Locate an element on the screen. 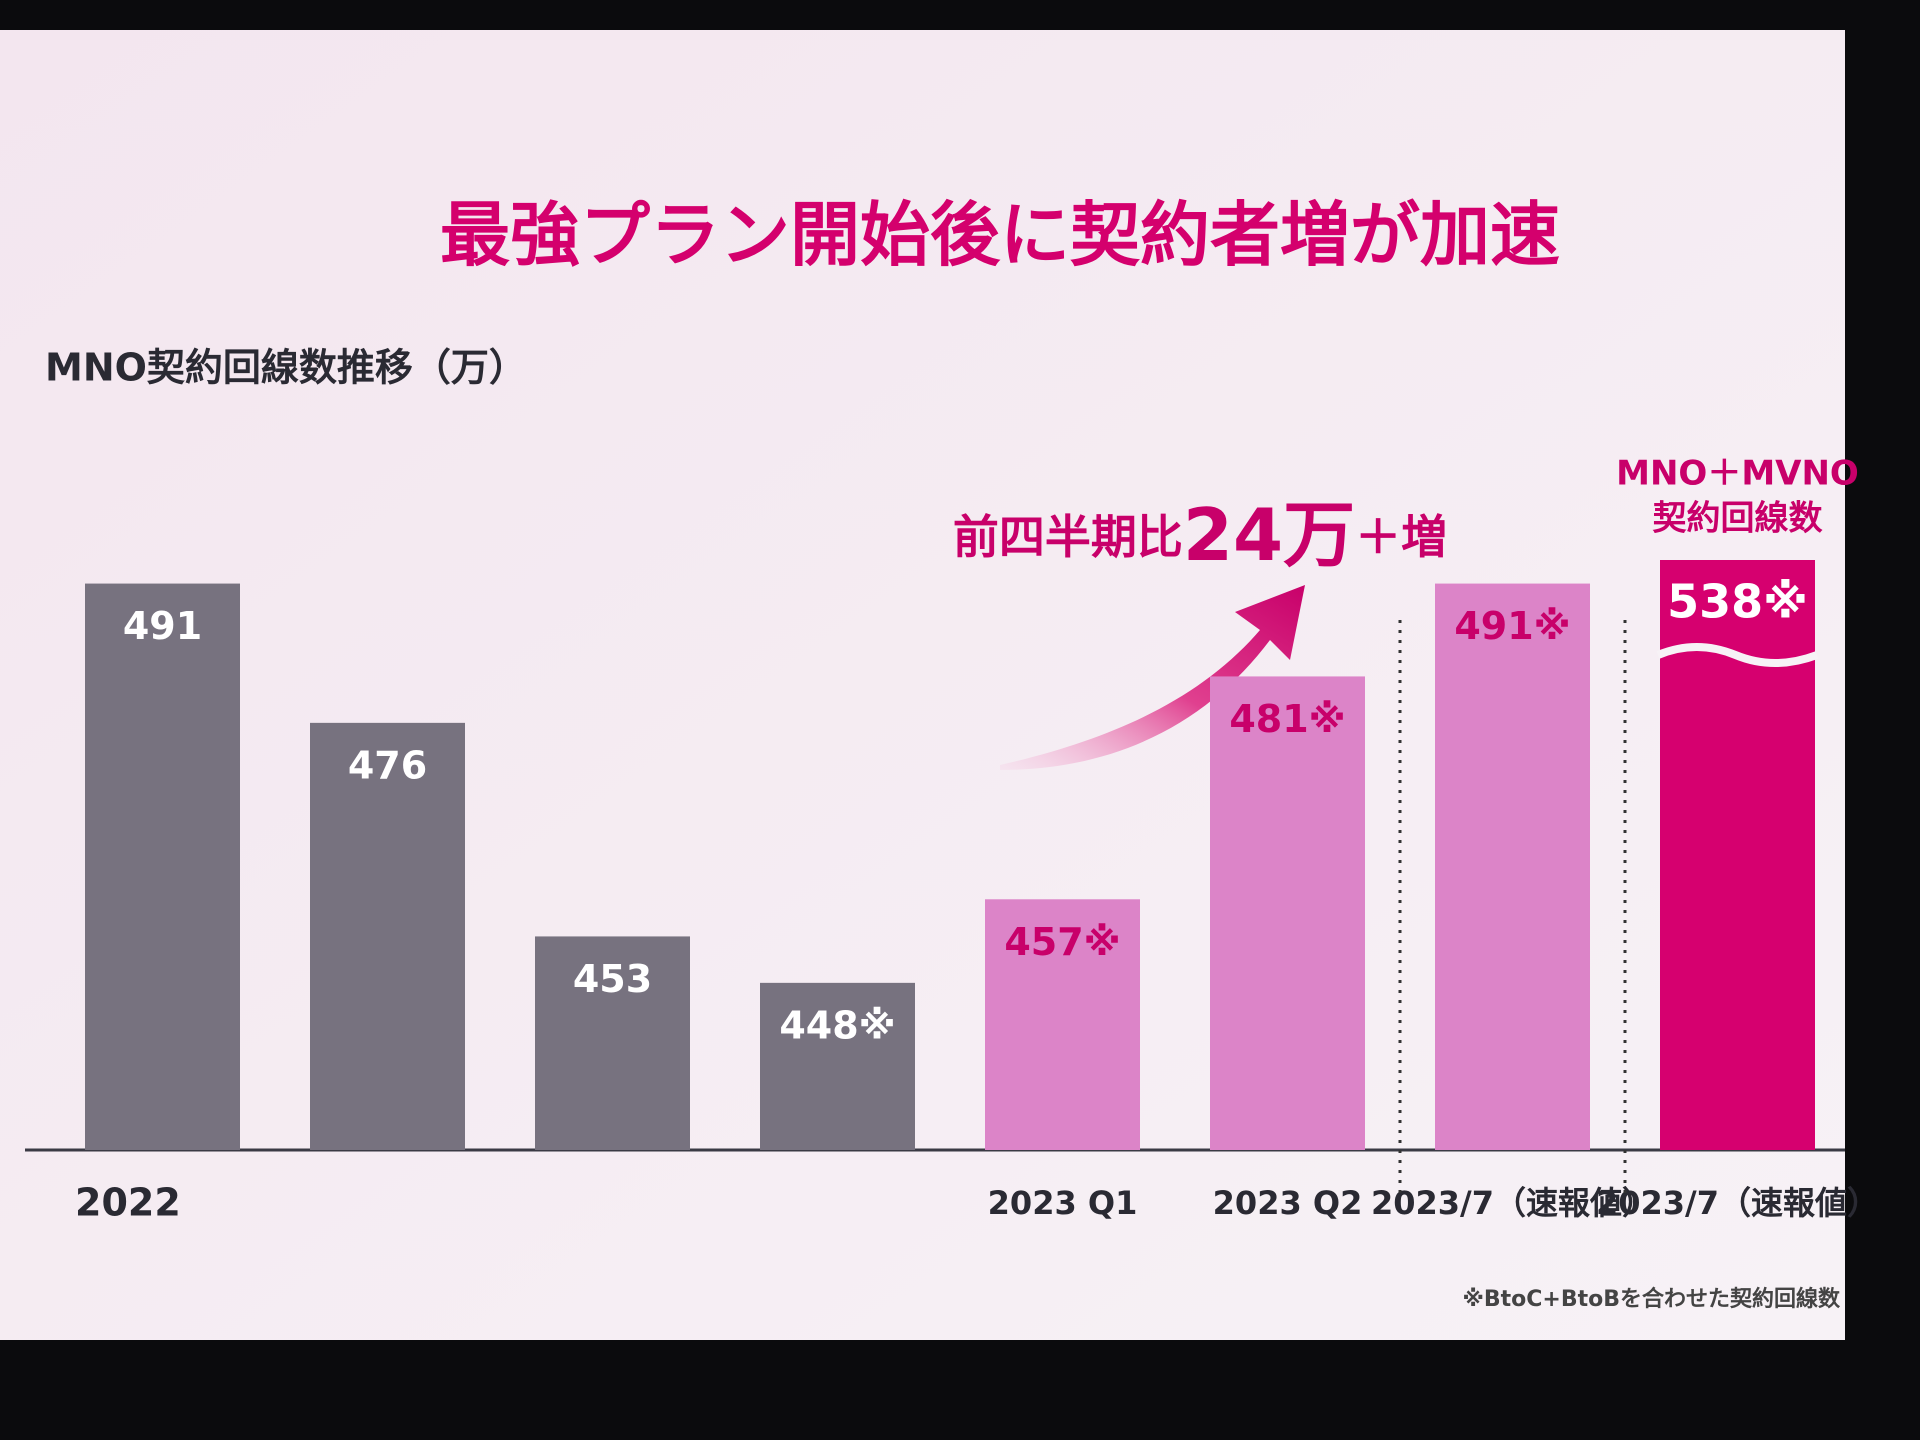  last-bar-header: 契約回線数 is located at coordinates (1738, 519).